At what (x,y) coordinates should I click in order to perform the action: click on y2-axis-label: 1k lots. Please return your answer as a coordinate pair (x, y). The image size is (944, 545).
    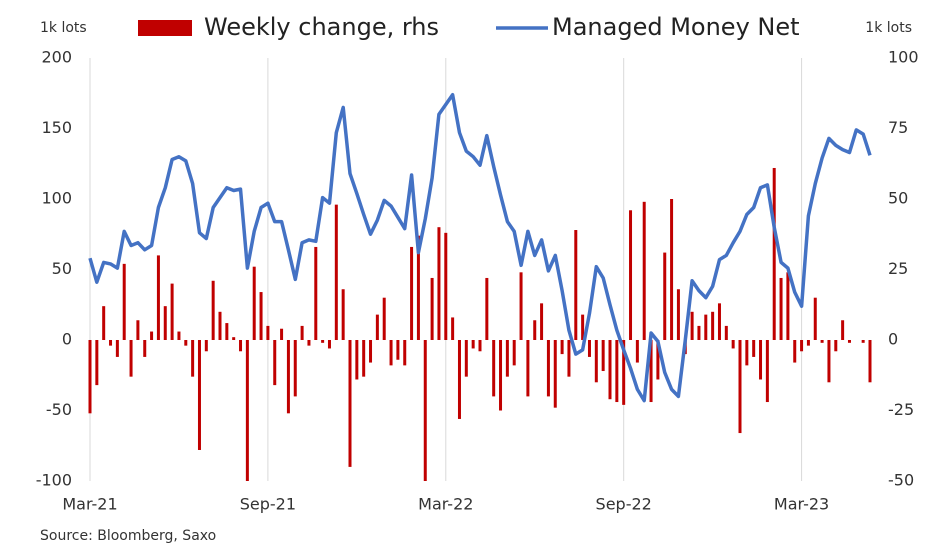
    Looking at the image, I should click on (888, 28).